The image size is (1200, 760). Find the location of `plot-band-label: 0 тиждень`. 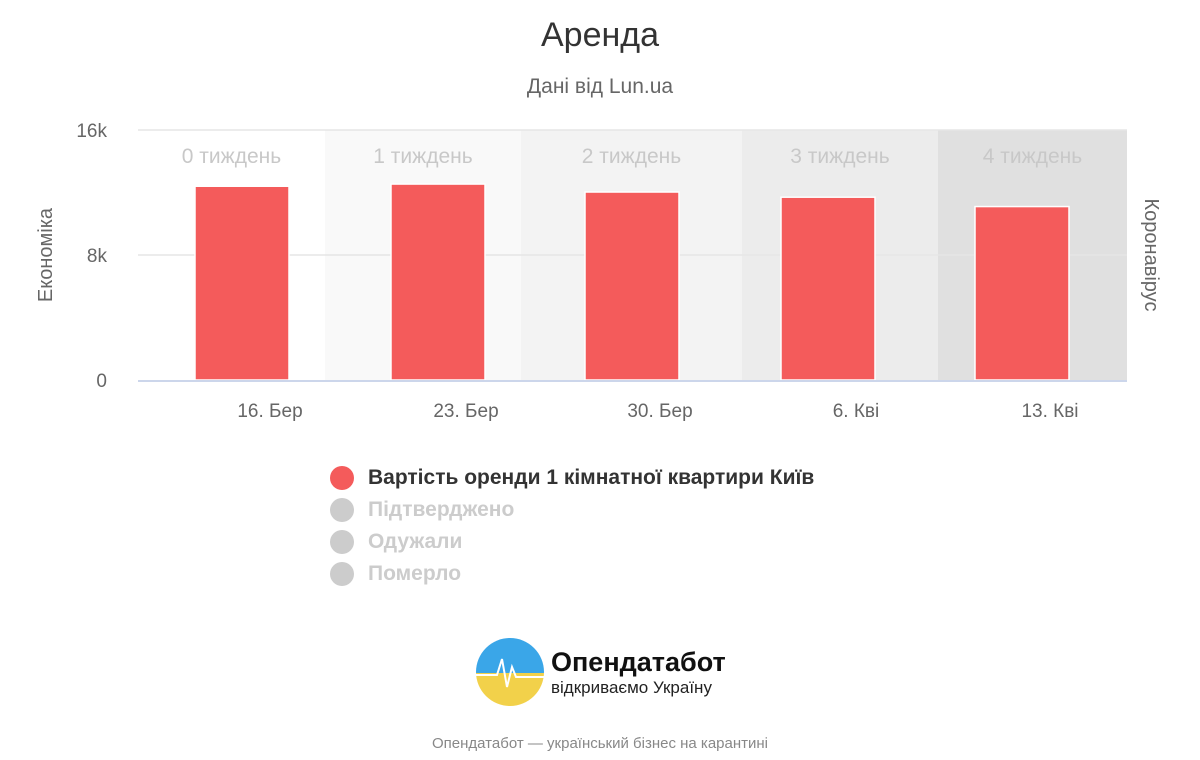

plot-band-label: 0 тиждень is located at coordinates (231, 156).